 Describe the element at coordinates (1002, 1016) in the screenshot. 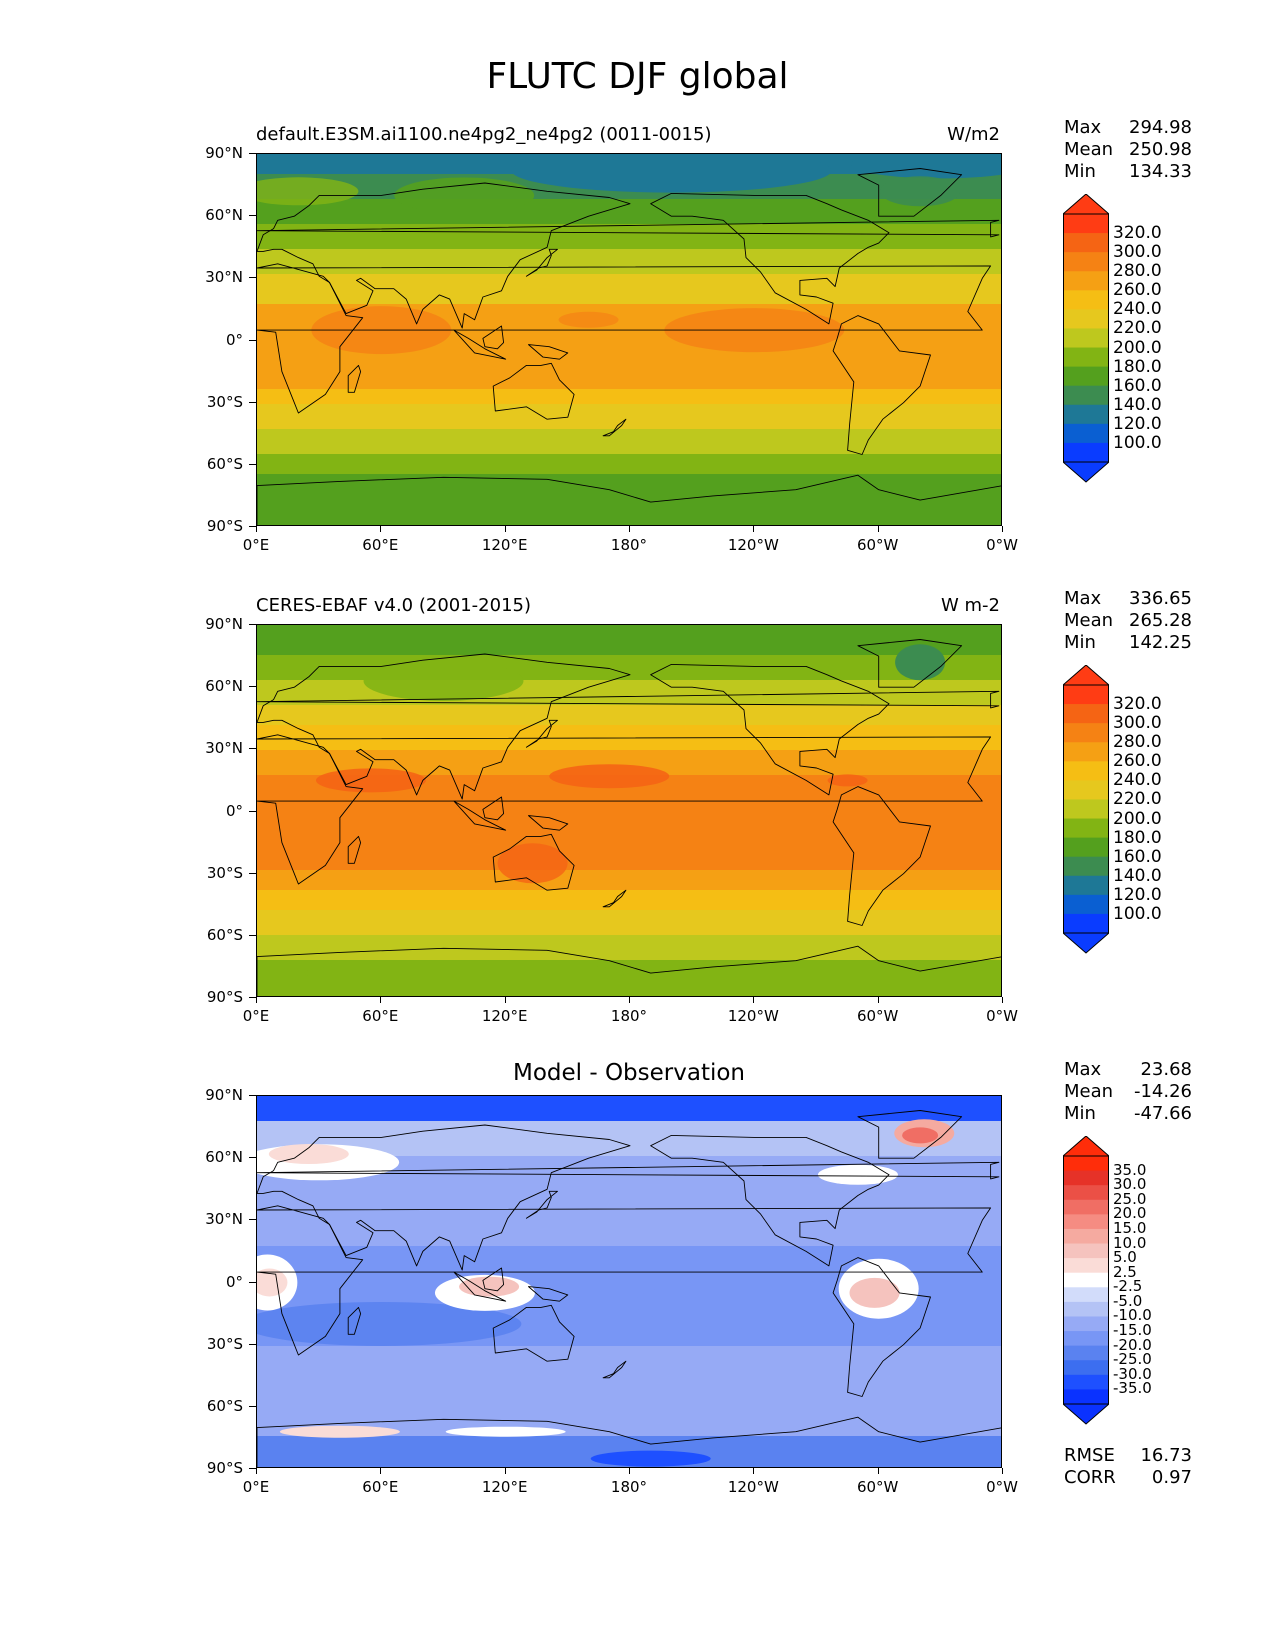

I see `x-tick-label: 0°W` at that location.